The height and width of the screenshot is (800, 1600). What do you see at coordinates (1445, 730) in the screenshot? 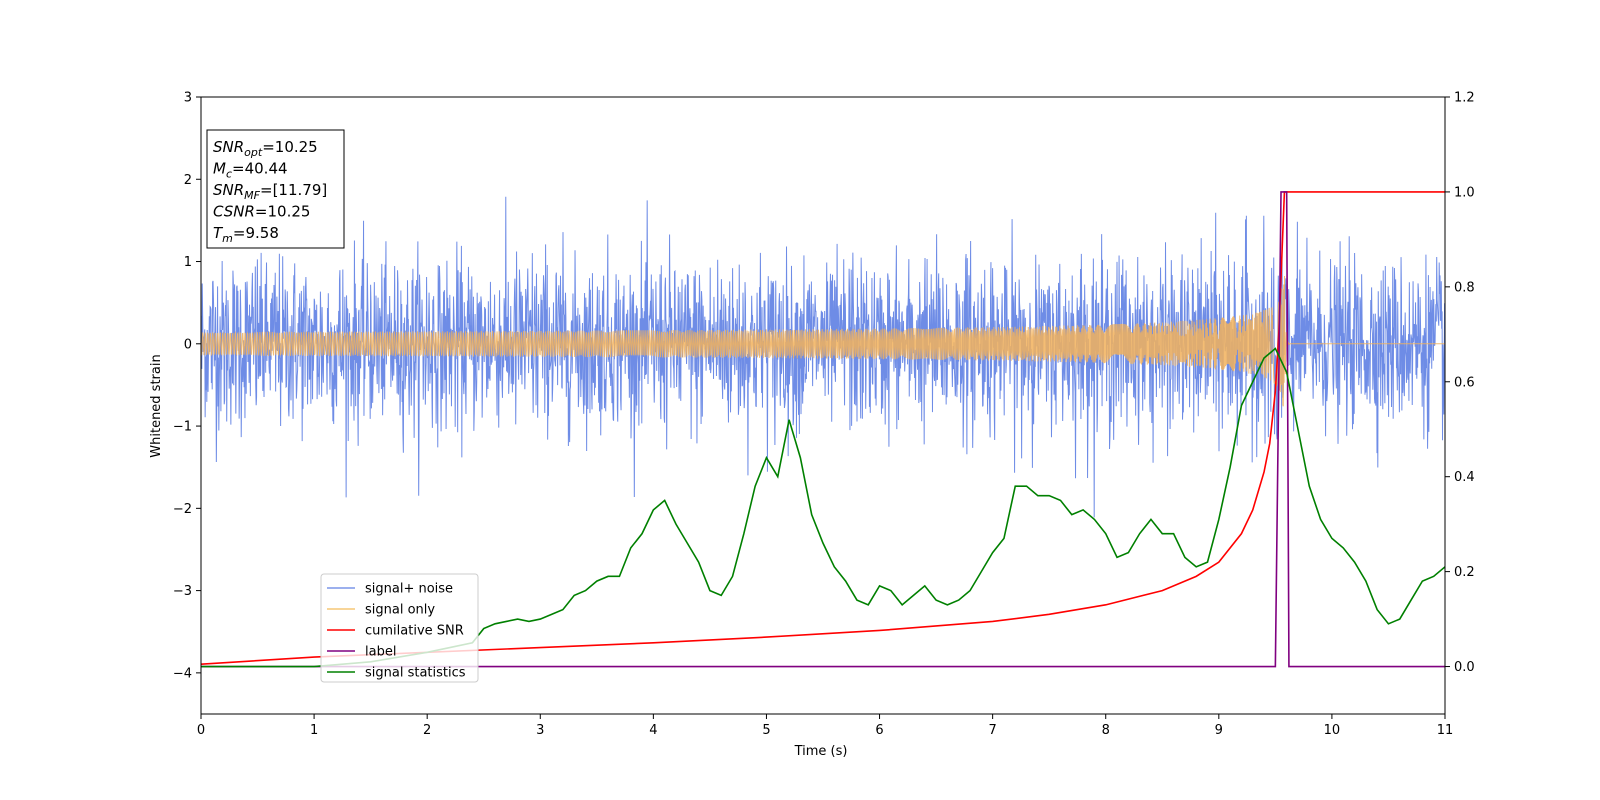
I see `x-tick-label: 11` at bounding box center [1445, 730].